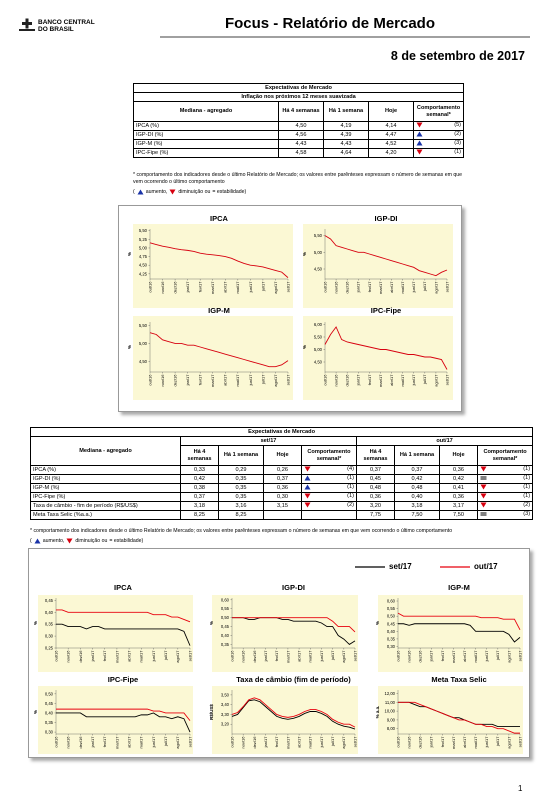 This screenshot has height=800, width=560. I want to click on trend-wrap: (1), so click(329, 478).